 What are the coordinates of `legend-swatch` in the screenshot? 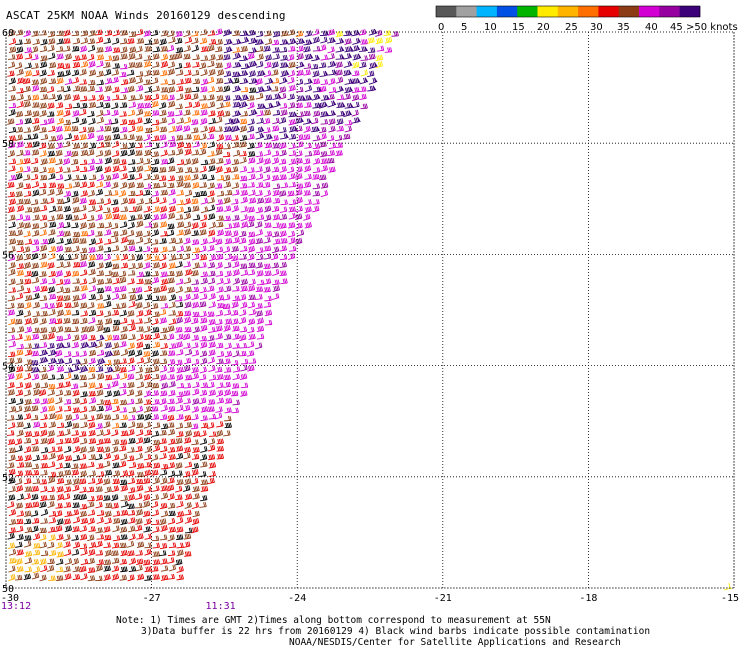 It's located at (629, 11).